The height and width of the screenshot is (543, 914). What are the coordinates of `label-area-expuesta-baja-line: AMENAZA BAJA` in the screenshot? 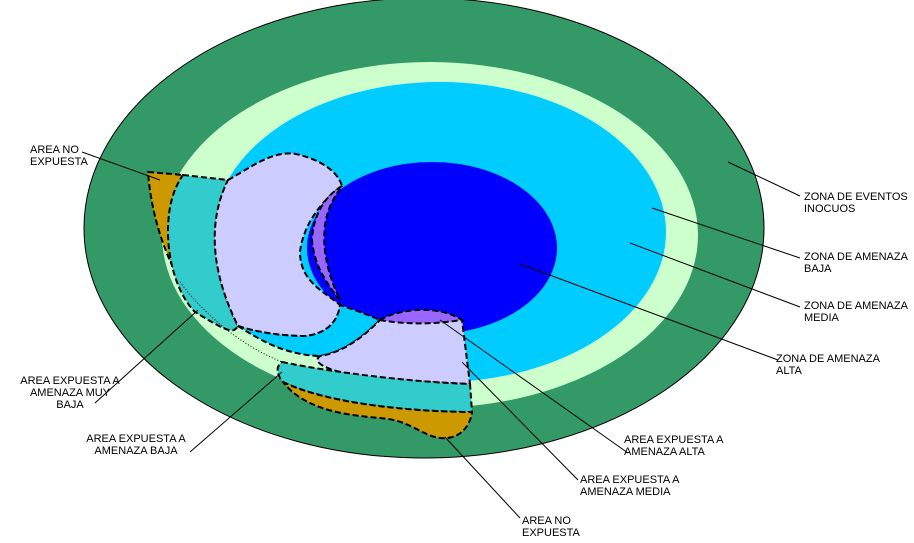 It's located at (136, 451).